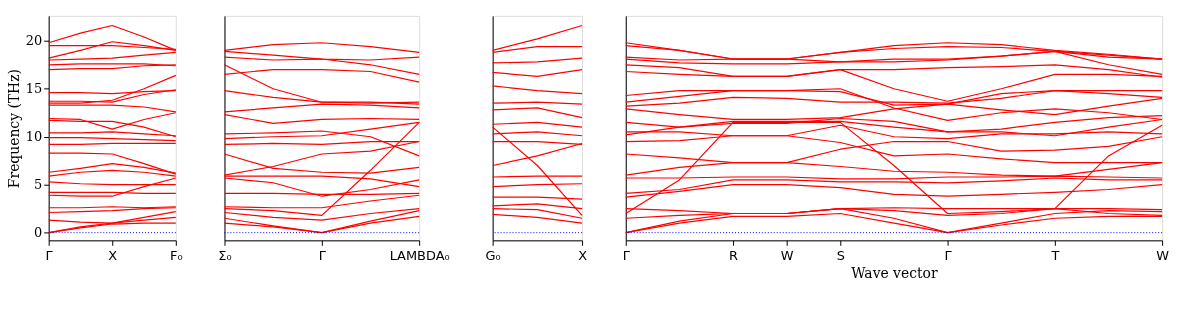 The height and width of the screenshot is (310, 1179). I want to click on y-axis-title: Frequency (THz), so click(13, 129).